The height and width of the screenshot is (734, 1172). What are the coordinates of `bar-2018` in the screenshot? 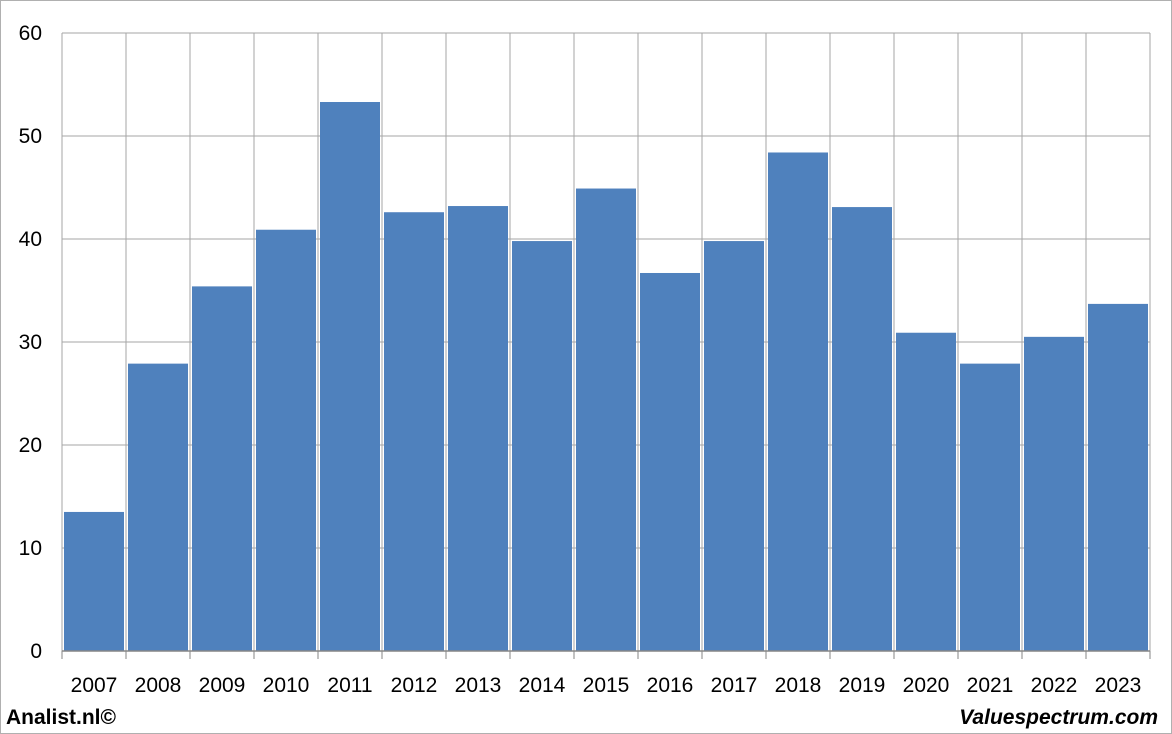 It's located at (798, 402).